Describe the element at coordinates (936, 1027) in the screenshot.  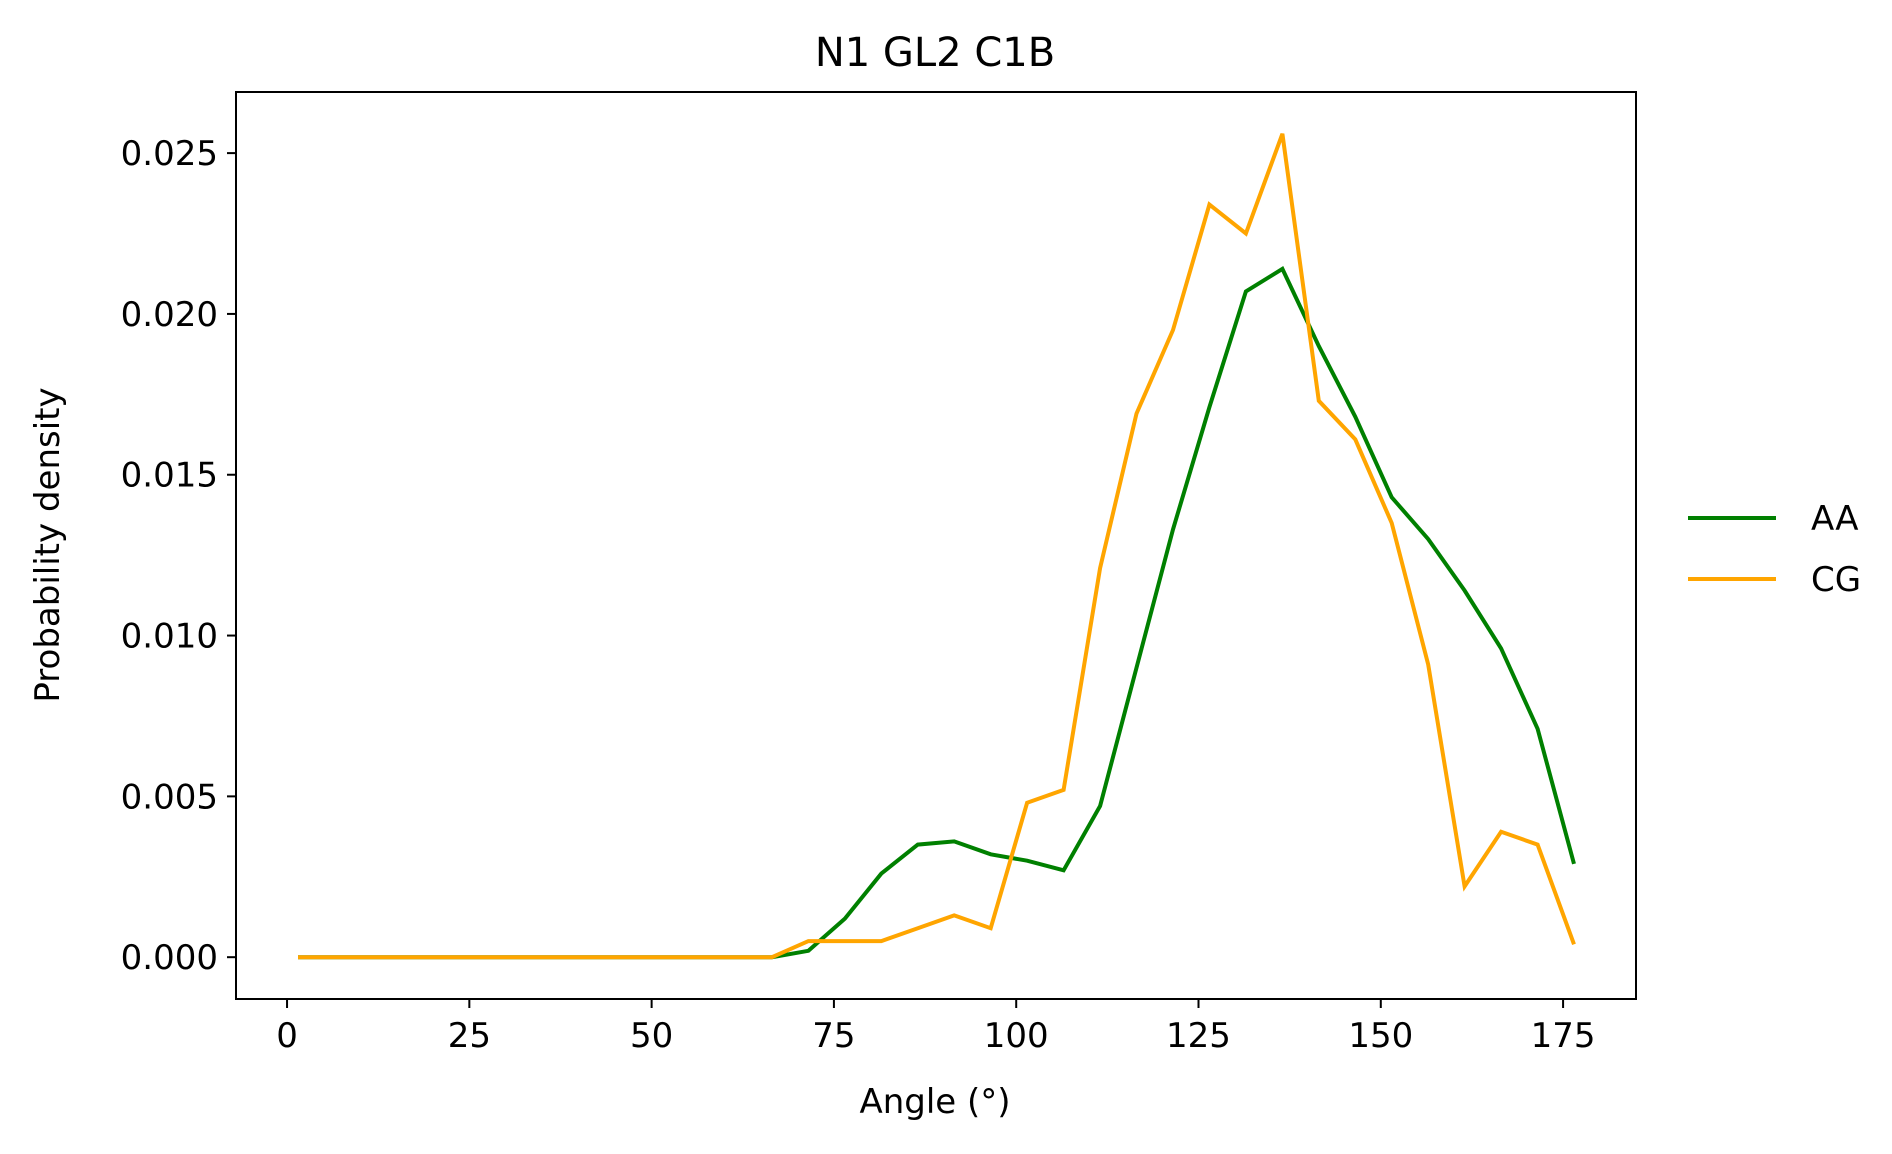
I see `x-axis: 0 25 50 75 100 125 150 175` at that location.